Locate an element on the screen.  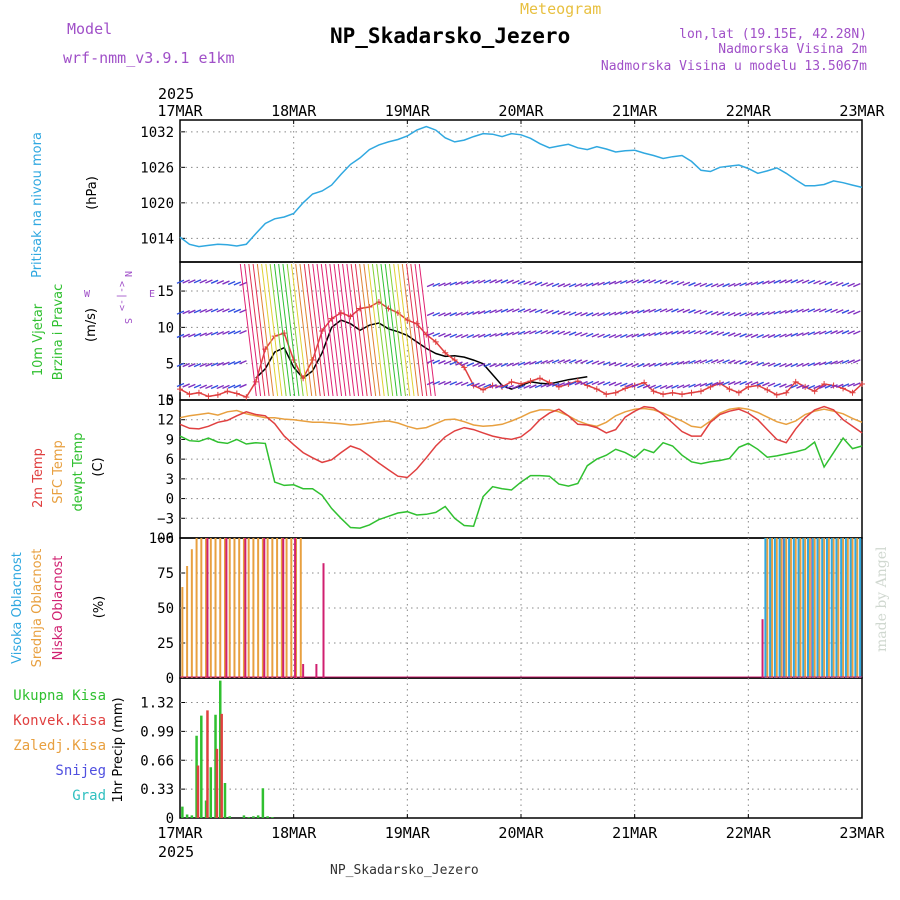
model-name: wrf-nmm_v3.9.1 e1km is located at coordinates (149, 58).